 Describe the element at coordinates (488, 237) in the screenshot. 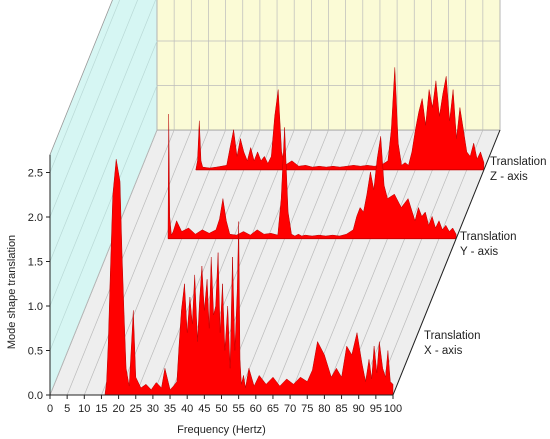

I see `series-y-axis-label-line1: Translation` at that location.